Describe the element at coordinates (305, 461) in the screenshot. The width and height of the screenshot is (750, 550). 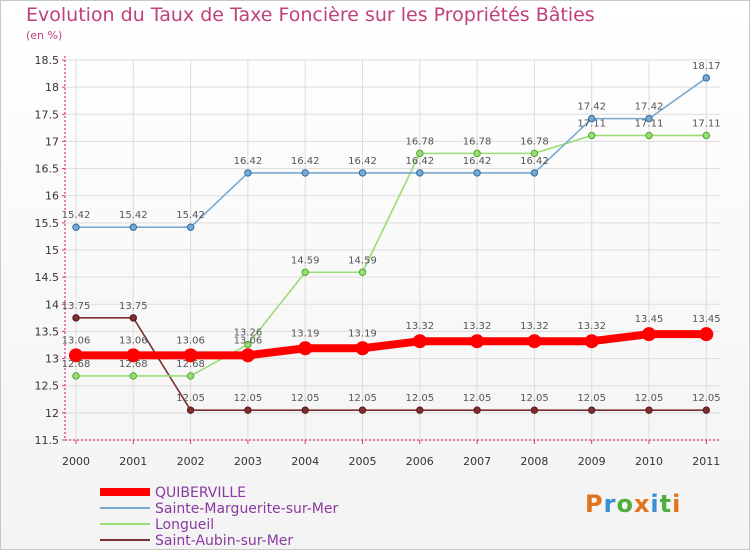
I see `x-tick-label: 2004` at that location.